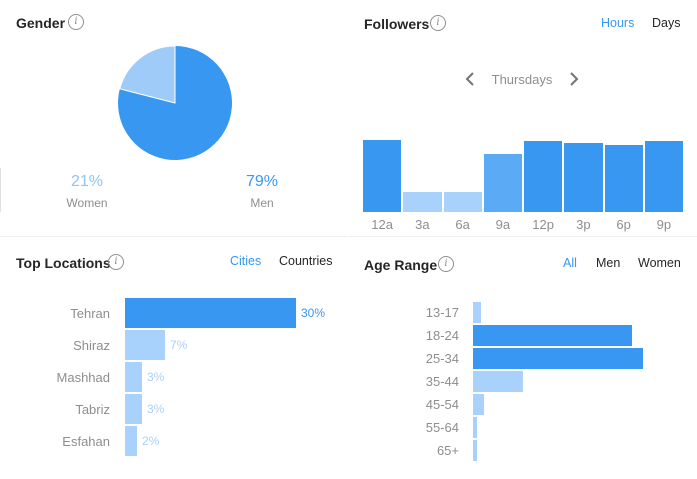 This screenshot has height=479, width=697. I want to click on location-value: 30%, so click(313, 313).